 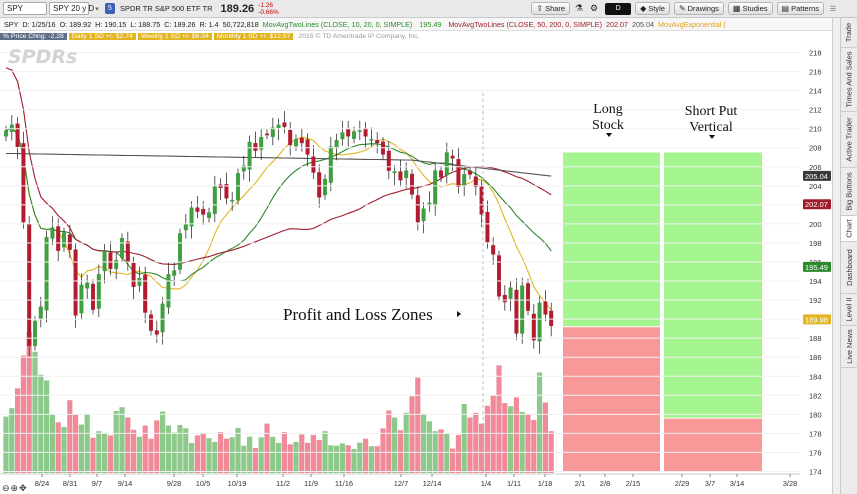 What do you see at coordinates (815, 167) in the screenshot?
I see `y-tick-label: 206` at bounding box center [815, 167].